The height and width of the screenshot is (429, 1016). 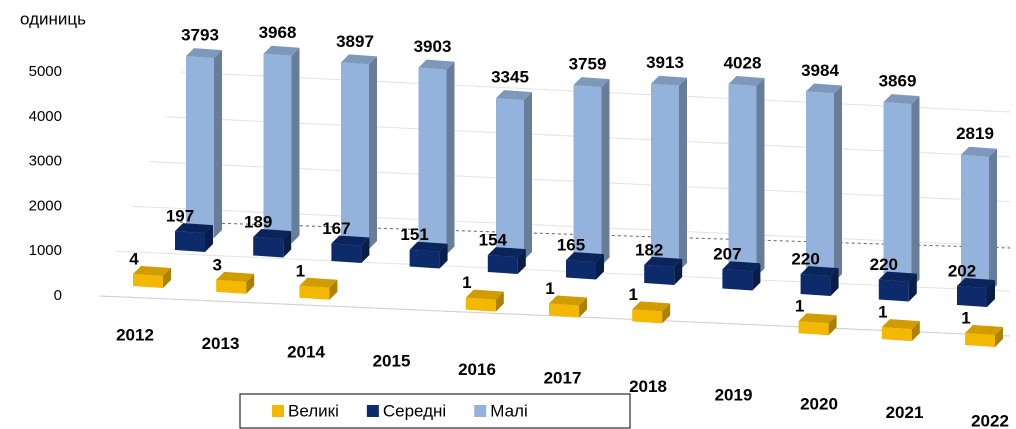 I want to click on data-label: 154, so click(x=493, y=240).